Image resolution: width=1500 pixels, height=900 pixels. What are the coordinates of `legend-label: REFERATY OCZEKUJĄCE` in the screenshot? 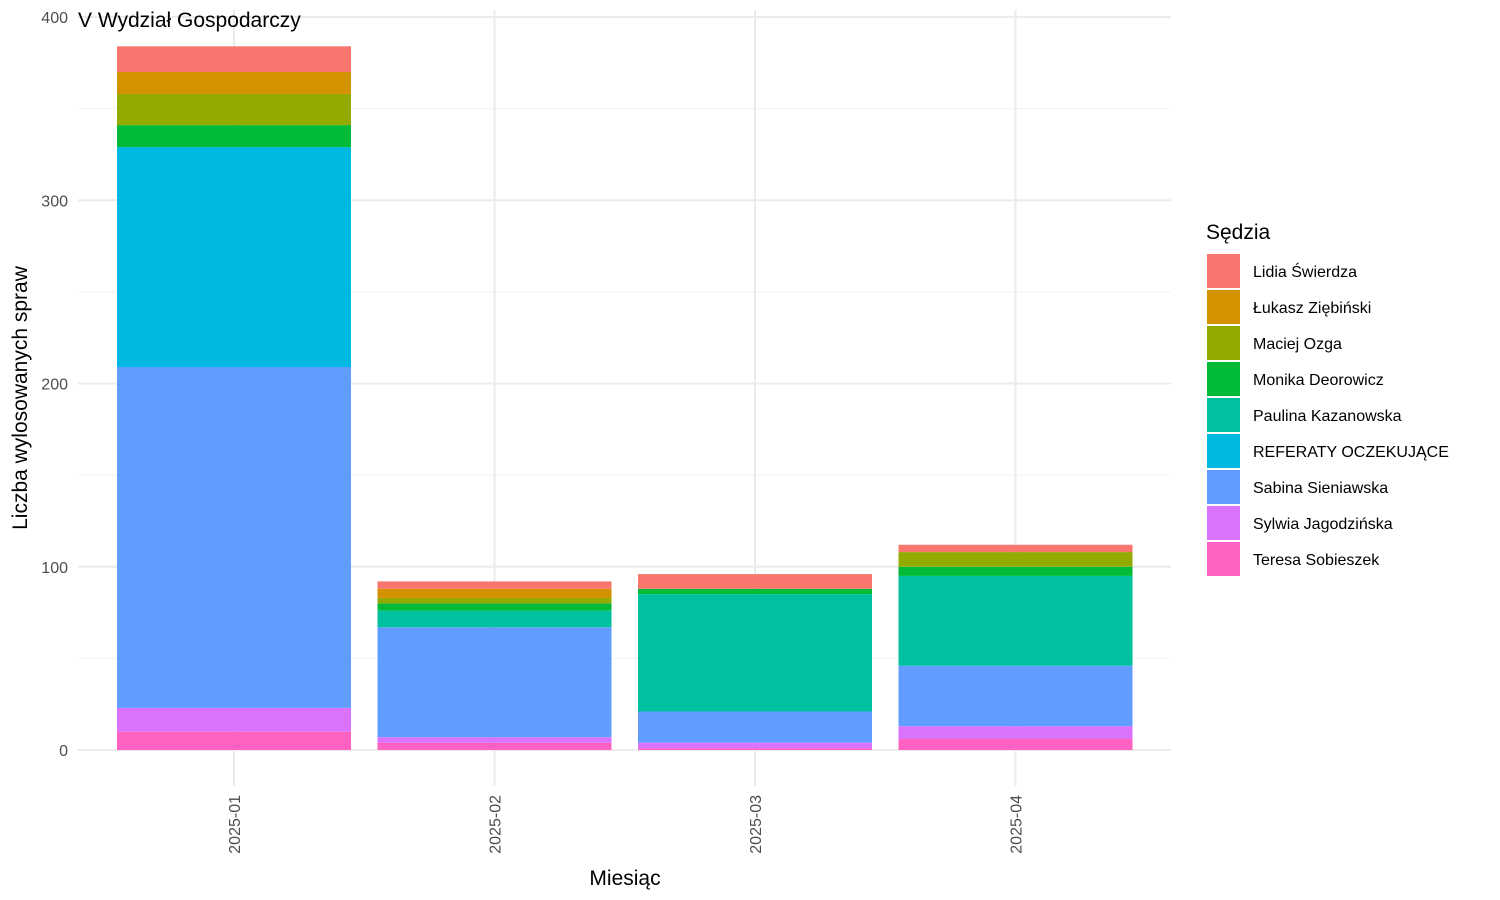 It's located at (1351, 452).